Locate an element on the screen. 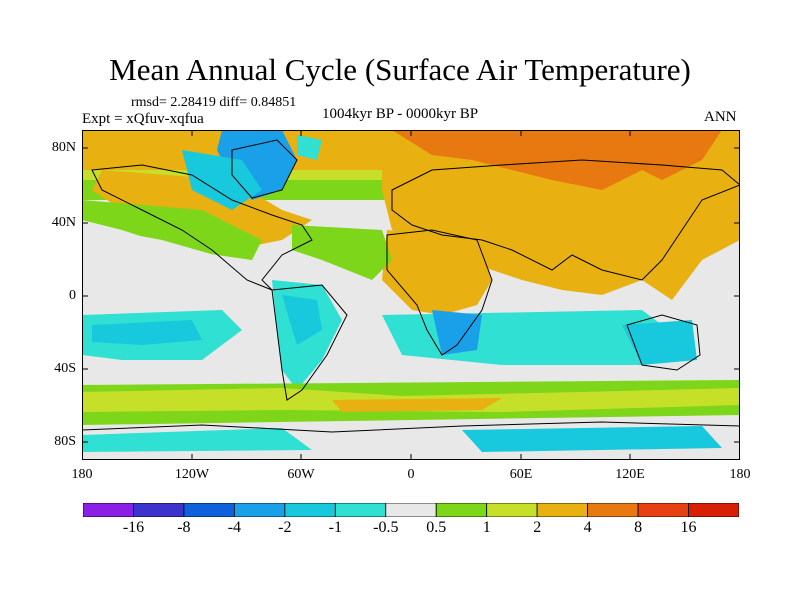 This screenshot has width=800, height=600. lon-label-180w: 180 is located at coordinates (82, 474).